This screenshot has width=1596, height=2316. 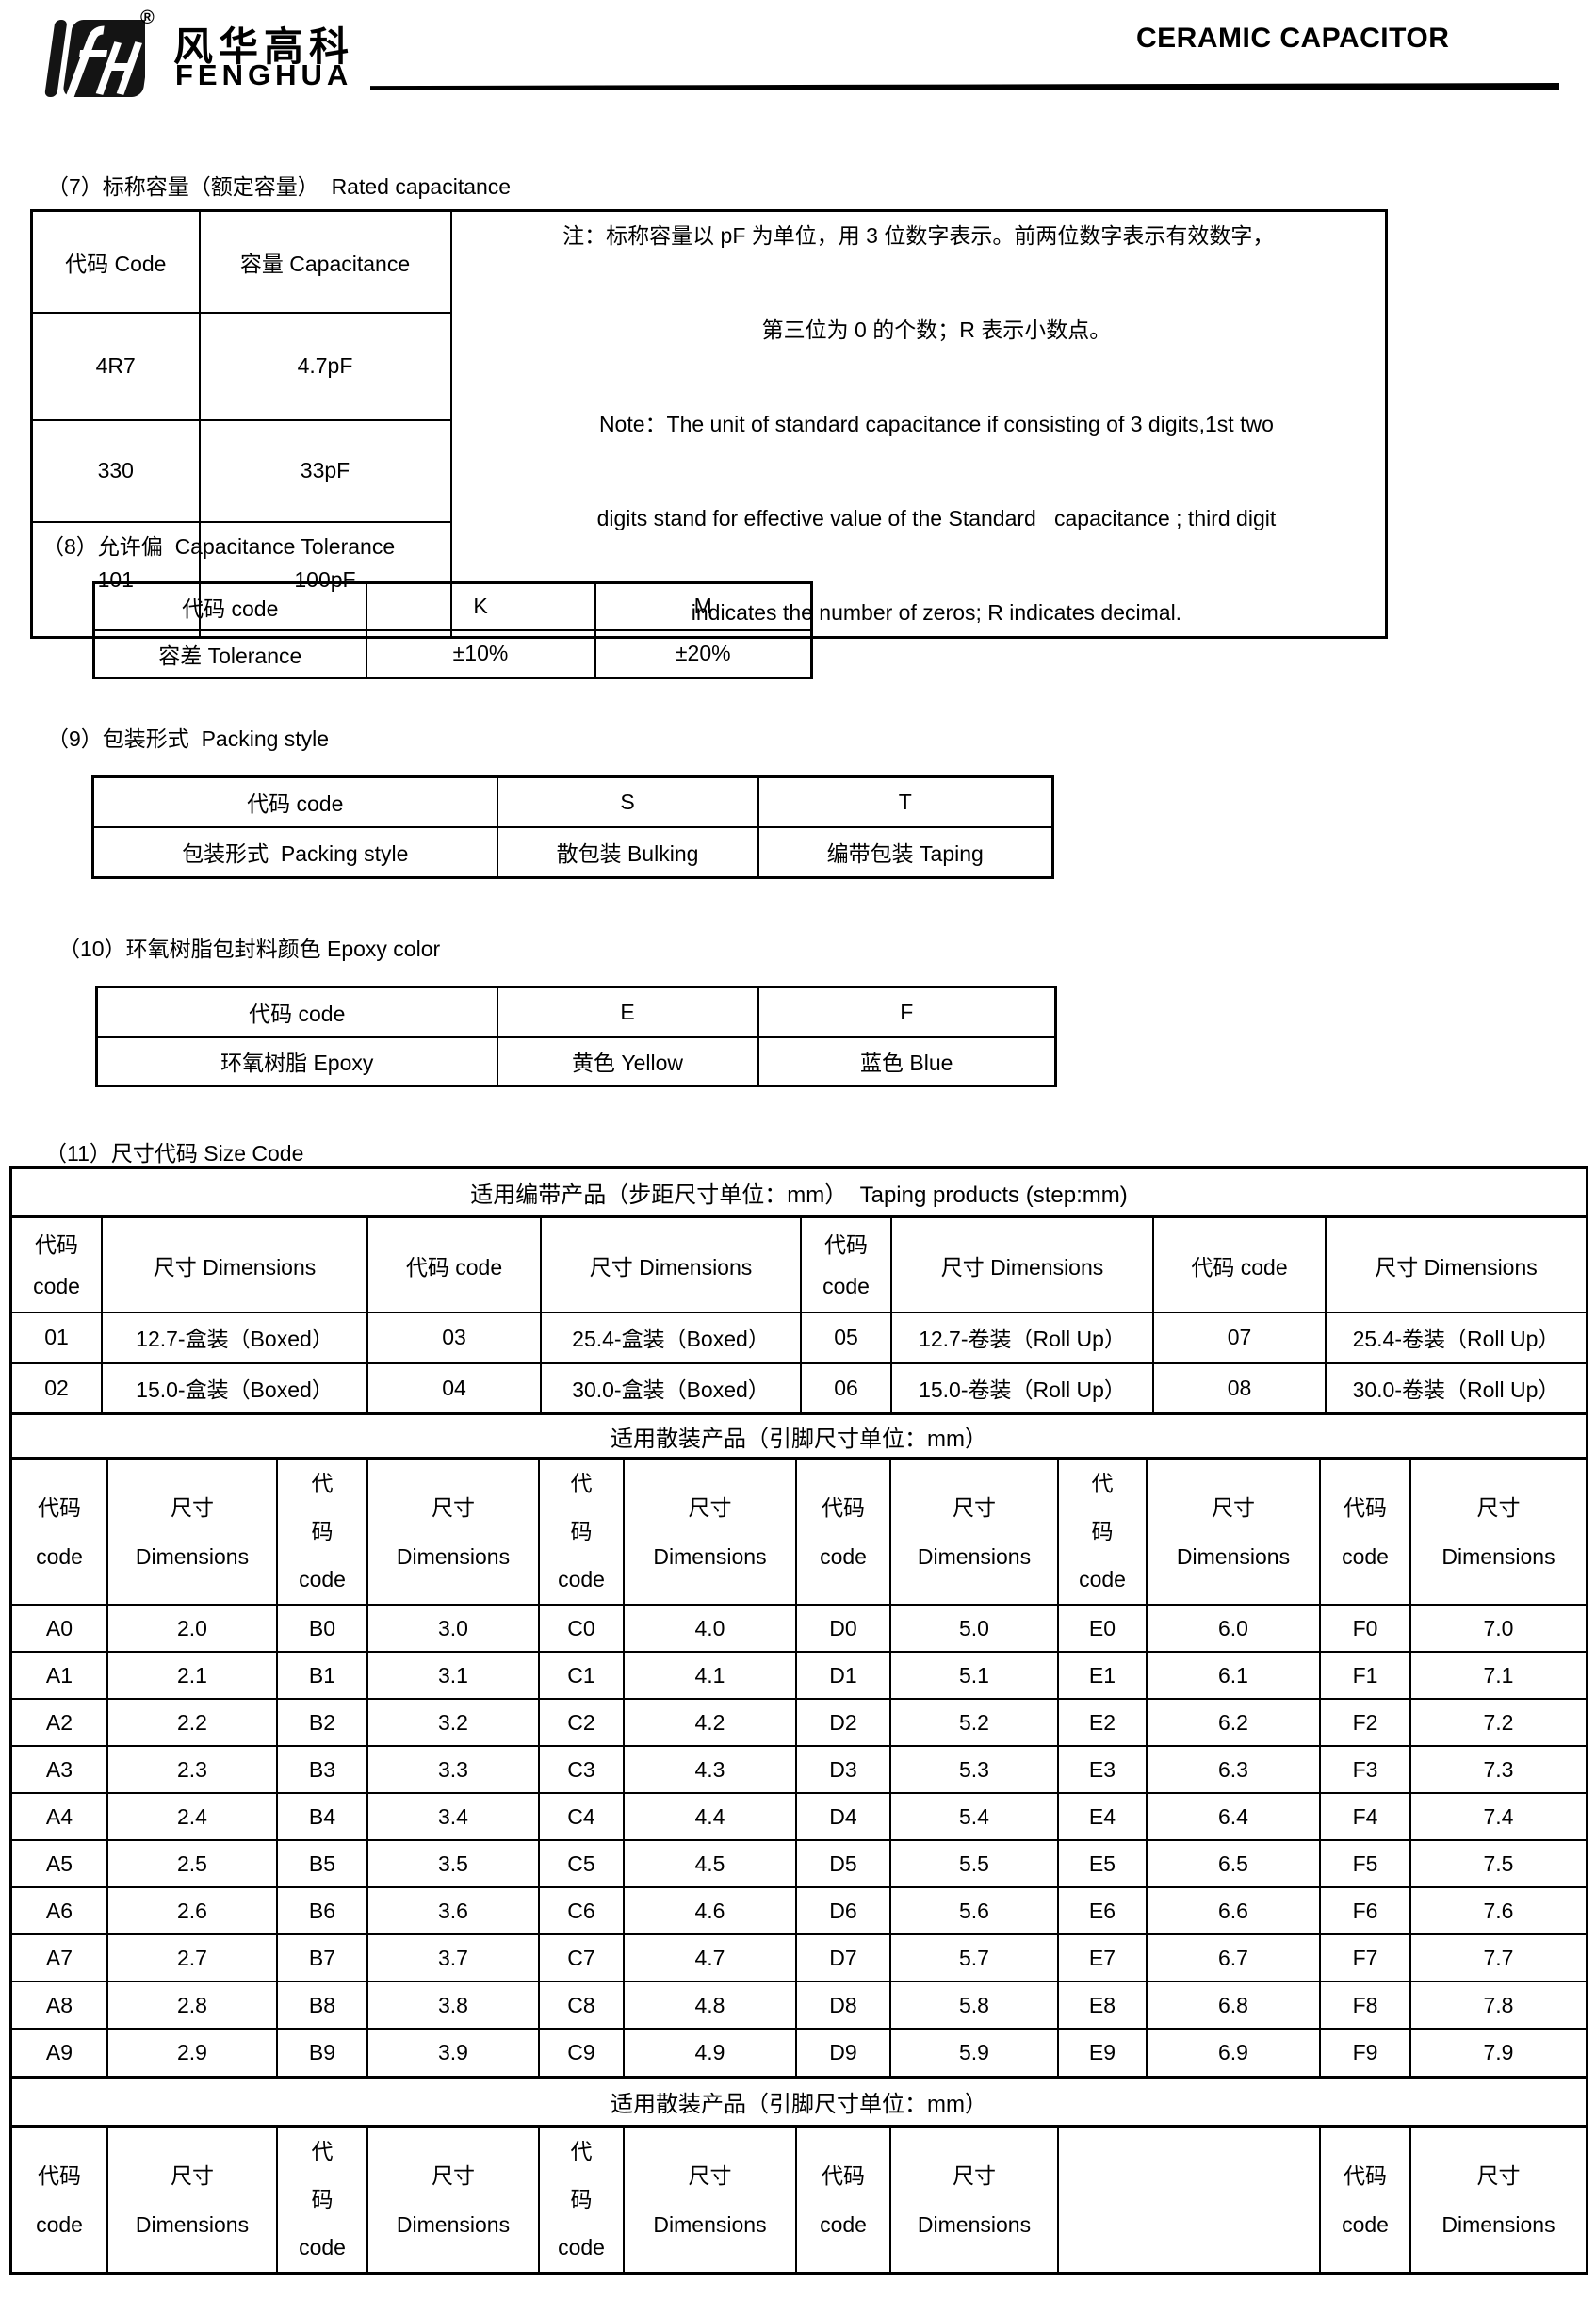 What do you see at coordinates (453, 1675) in the screenshot?
I see `dimension-cell: 3.1` at bounding box center [453, 1675].